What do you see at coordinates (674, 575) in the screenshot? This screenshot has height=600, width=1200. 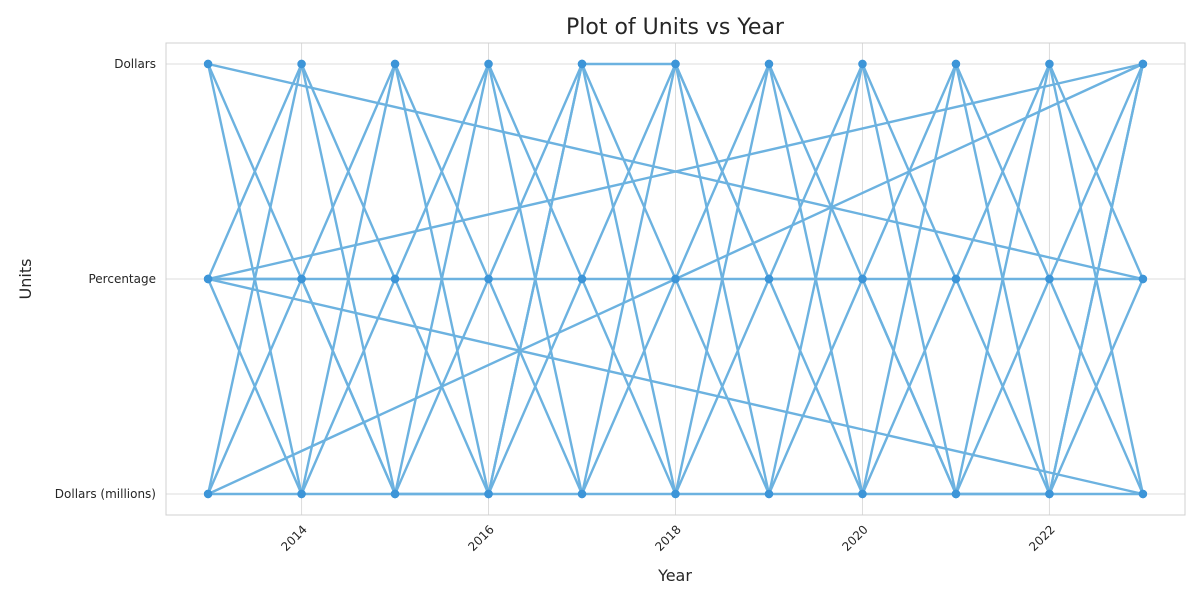 I see `x-axis-label: Year` at bounding box center [674, 575].